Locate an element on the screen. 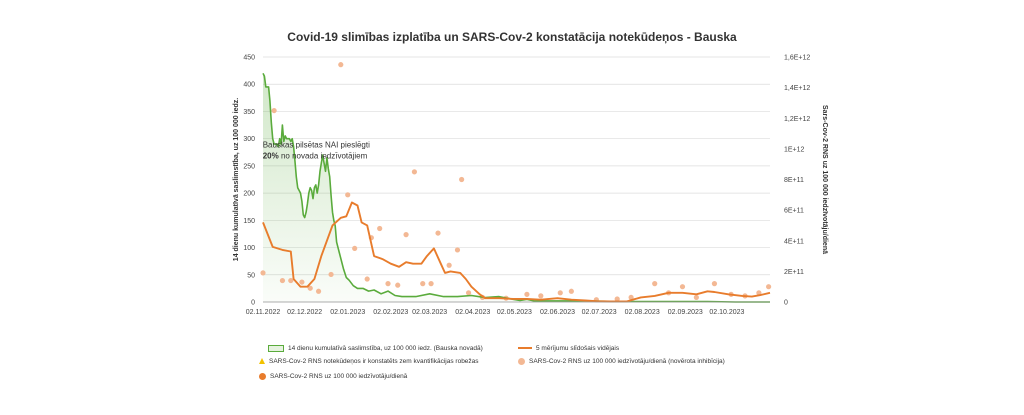 Image resolution: width=1024 pixels, height=415 pixels. legend-label-moving-average: 5 mērījumu slīdošais vidējais is located at coordinates (578, 348).